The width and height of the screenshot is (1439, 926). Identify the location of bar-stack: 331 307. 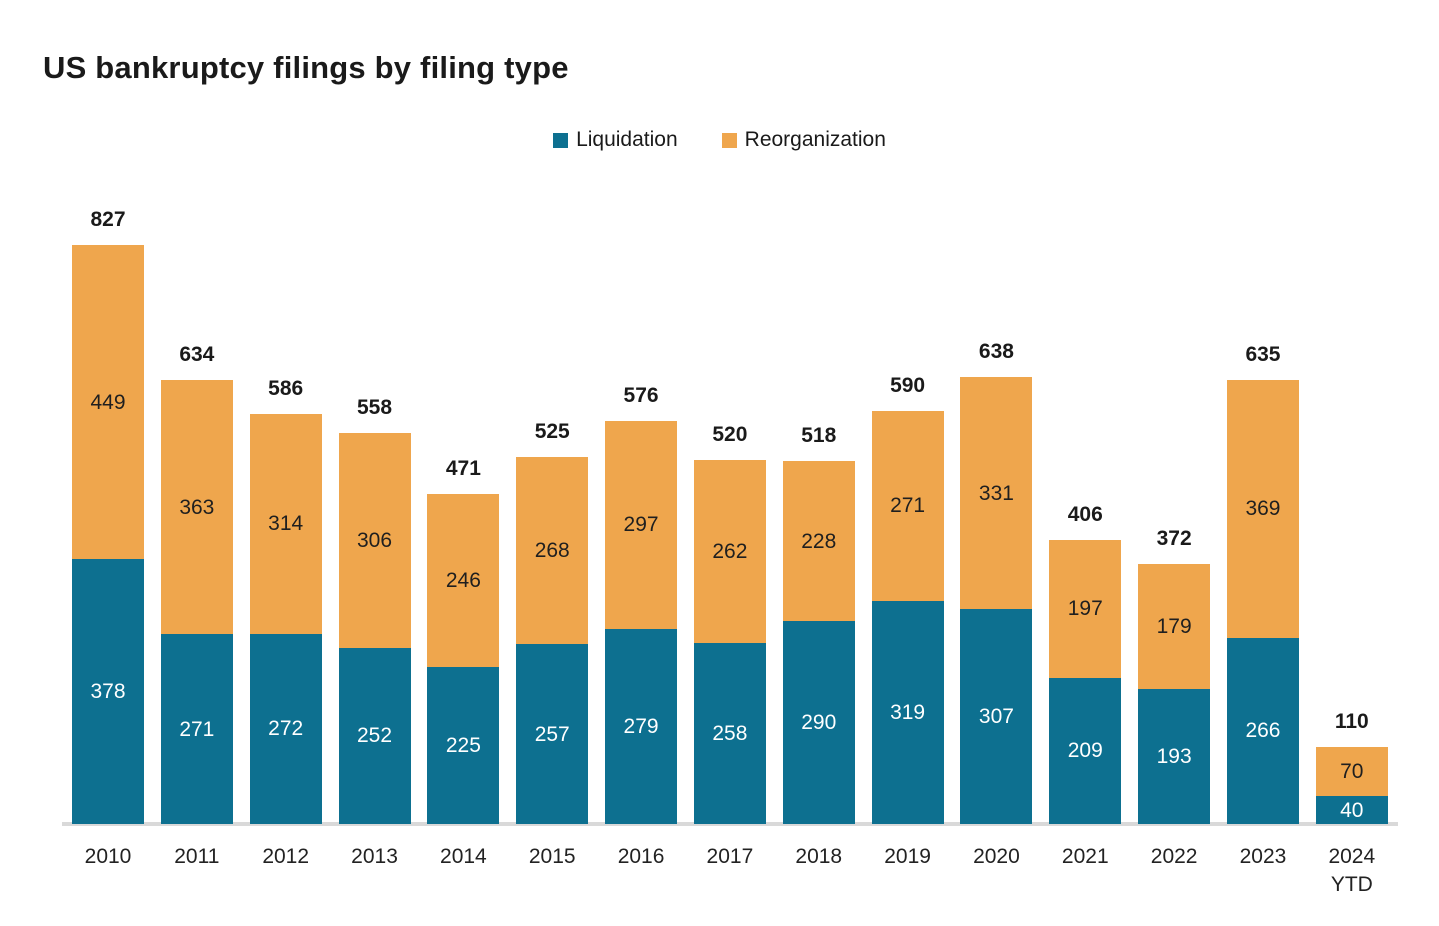
(996, 600).